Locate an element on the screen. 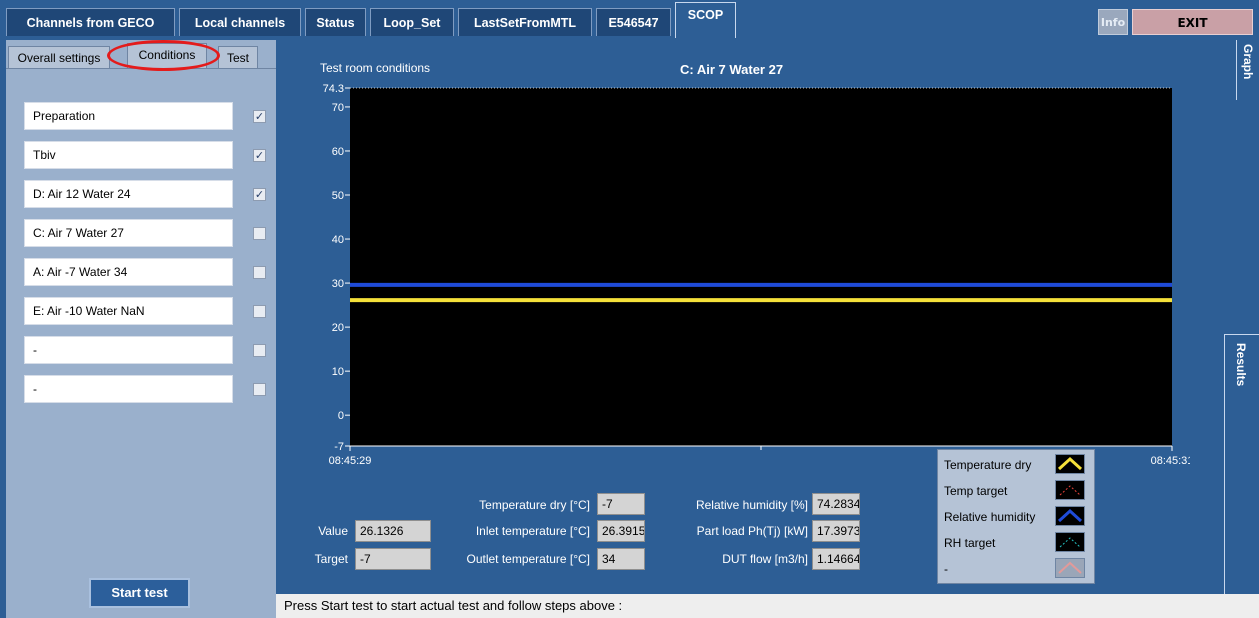 Image resolution: width=1259 pixels, height=618 pixels. info-button: Info is located at coordinates (1113, 22).